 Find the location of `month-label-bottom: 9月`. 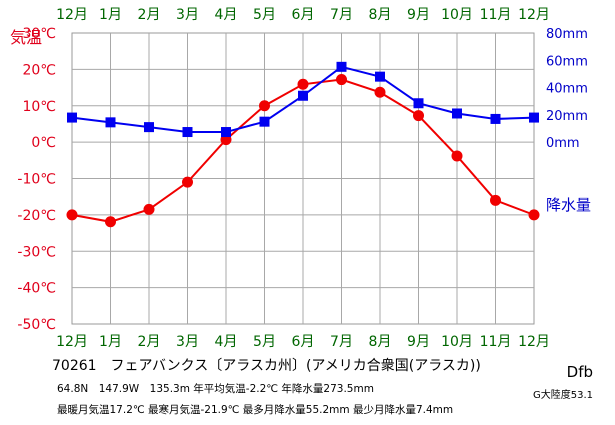

month-label-bottom: 9月 is located at coordinates (418, 342).